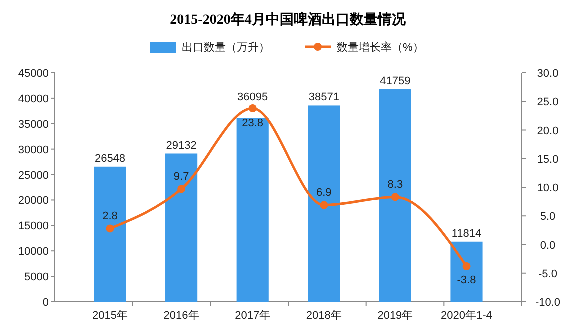 Image resolution: width=576 pixels, height=333 pixels. Describe the element at coordinates (33, 150) in the screenshot. I see `y-tick-label: 30000` at that location.